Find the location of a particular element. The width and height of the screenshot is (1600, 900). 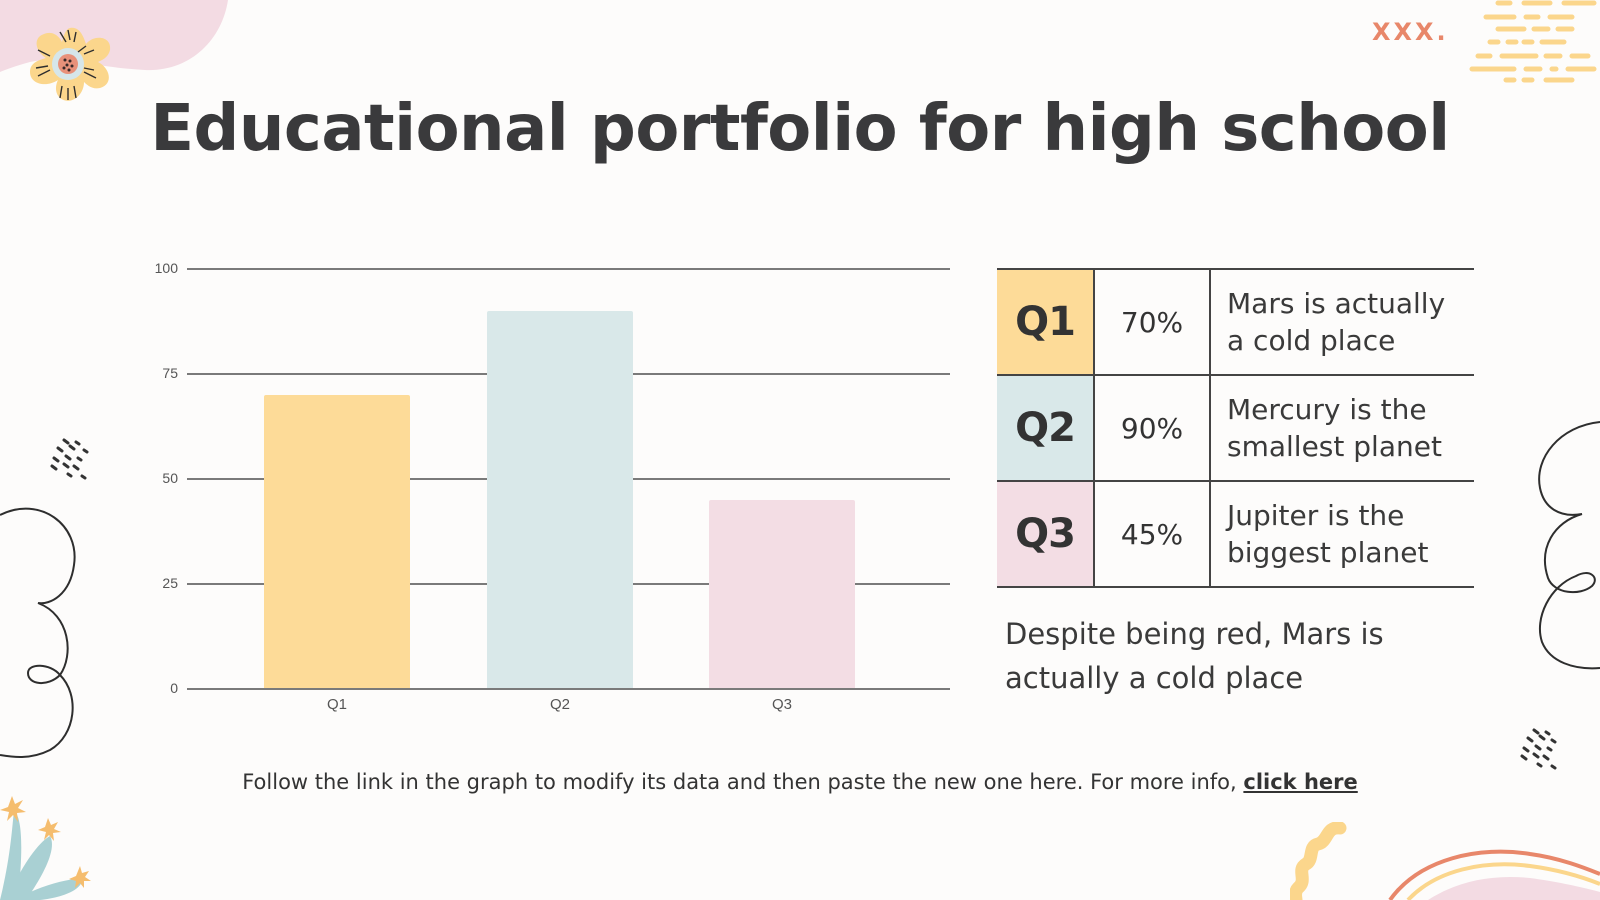

table-row: Q2 90% Mercury is the smallest planet is located at coordinates (1235, 428).